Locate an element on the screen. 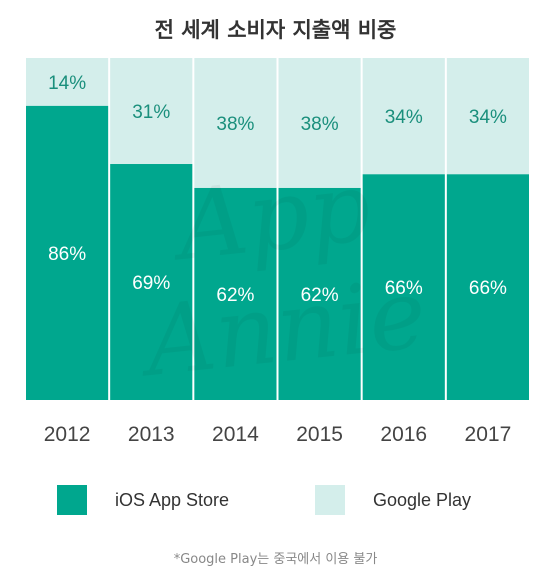 This screenshot has height=584, width=551. label-google-play-2013: 31% is located at coordinates (151, 112).